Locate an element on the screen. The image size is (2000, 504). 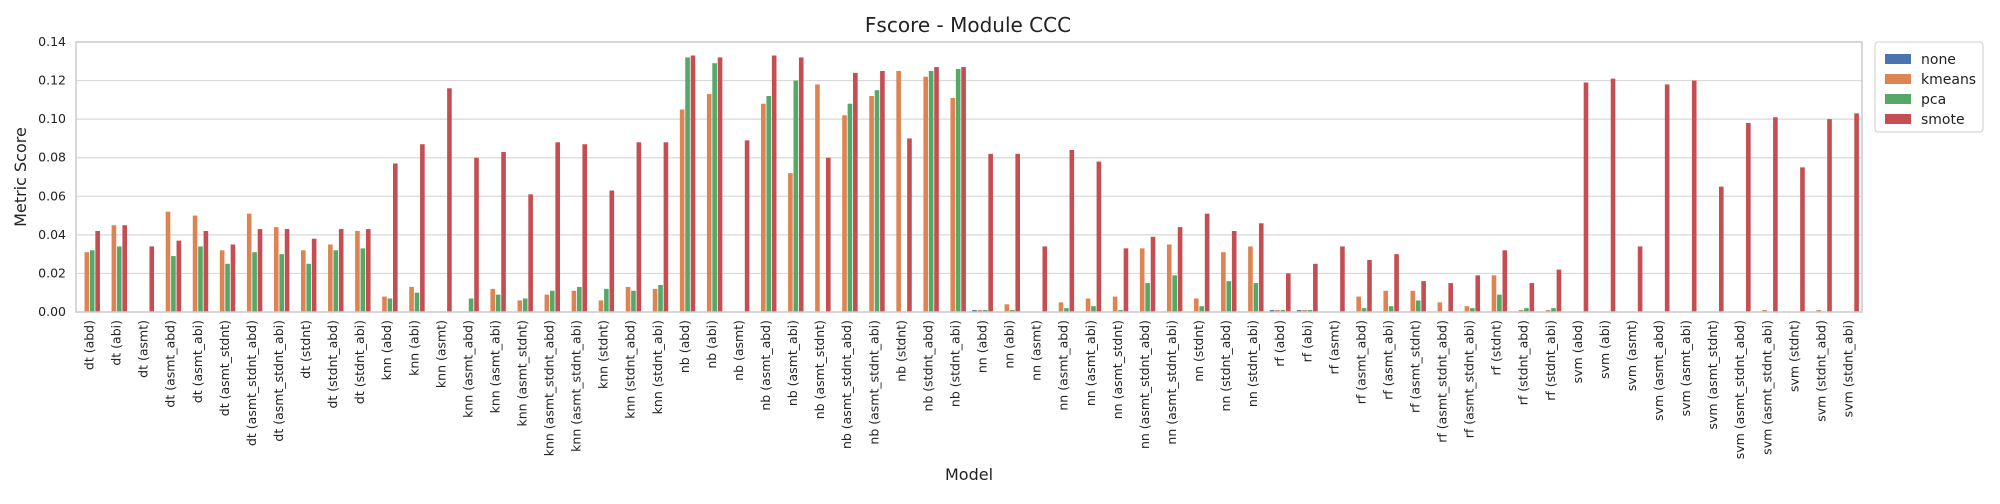
x-tick-label: knn (stdnt_abd) is located at coordinates (630, 369).